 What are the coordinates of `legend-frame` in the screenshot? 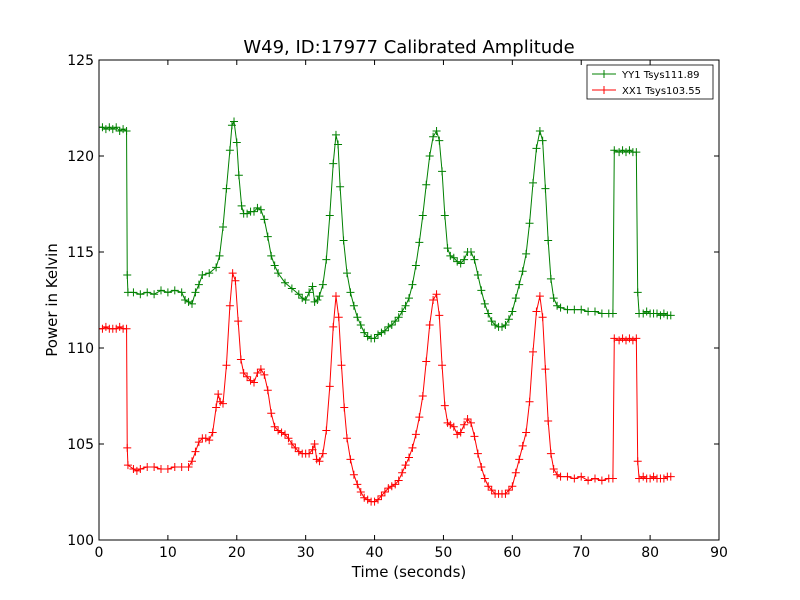 It's located at (650, 82).